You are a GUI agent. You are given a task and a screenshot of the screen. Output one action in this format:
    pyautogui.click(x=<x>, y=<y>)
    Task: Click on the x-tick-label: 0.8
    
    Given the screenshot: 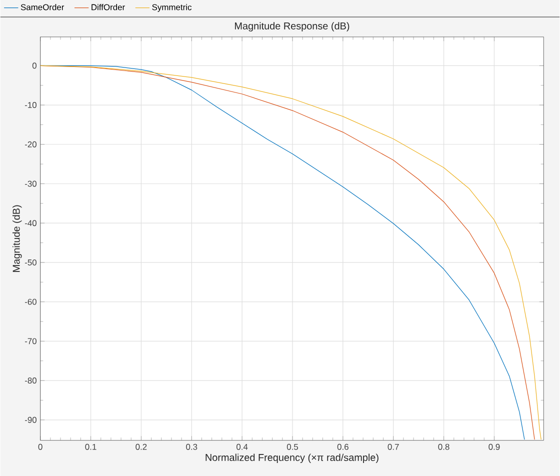 What is the action you would take?
    pyautogui.click(x=444, y=447)
    